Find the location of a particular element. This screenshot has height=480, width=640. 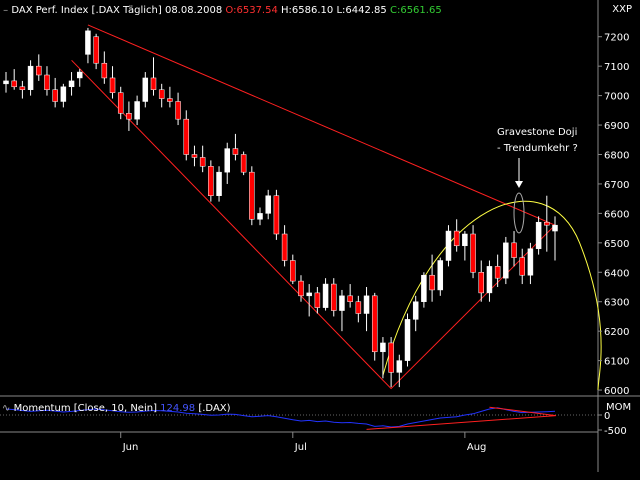

header-open-label: O: is located at coordinates (231, 10).